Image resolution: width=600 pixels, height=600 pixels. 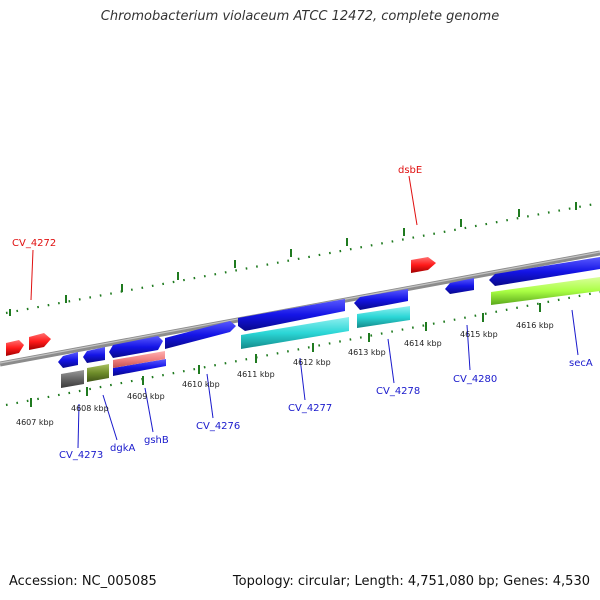 I want to click on cyan-feature-cv4277, so click(x=295, y=333).